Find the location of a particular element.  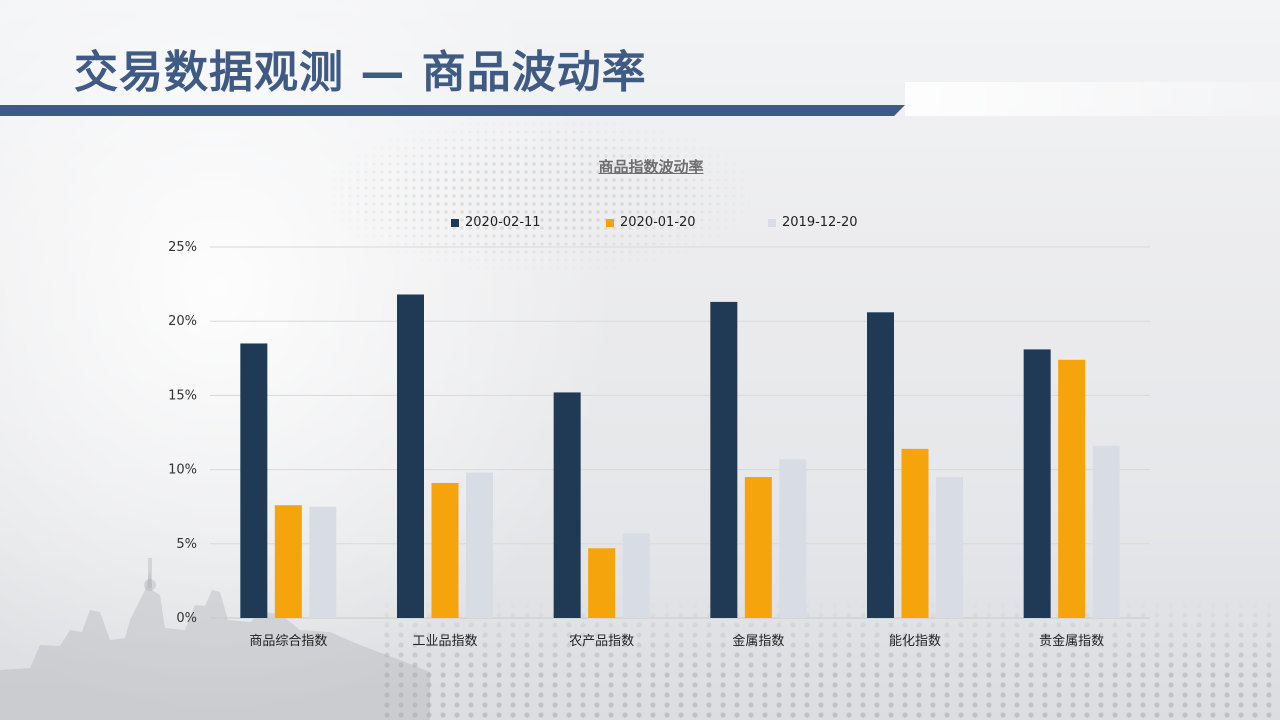

y-tick-label: 15% is located at coordinates (182, 395).